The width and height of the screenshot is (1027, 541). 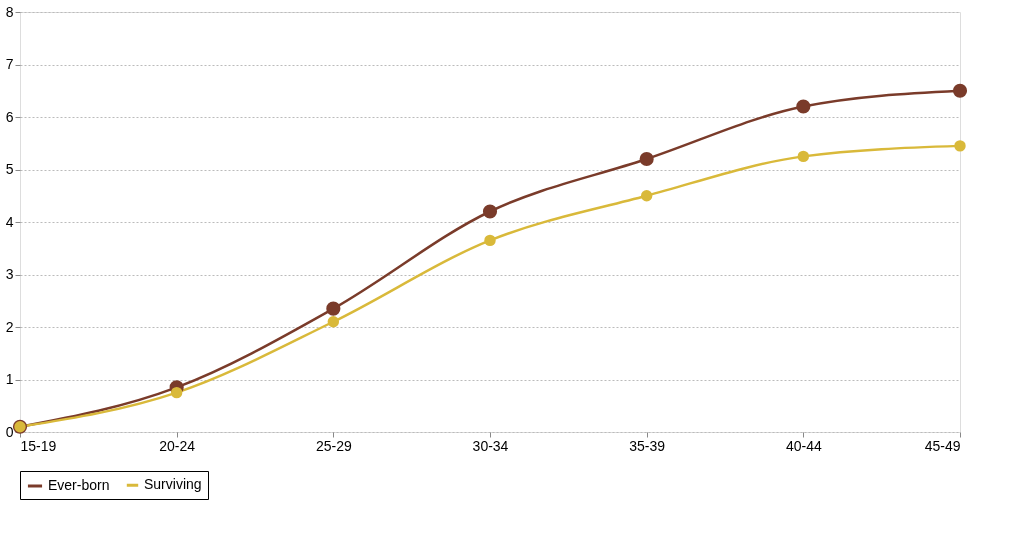 What do you see at coordinates (38, 445) in the screenshot?
I see `x-tick-label: 15-19` at bounding box center [38, 445].